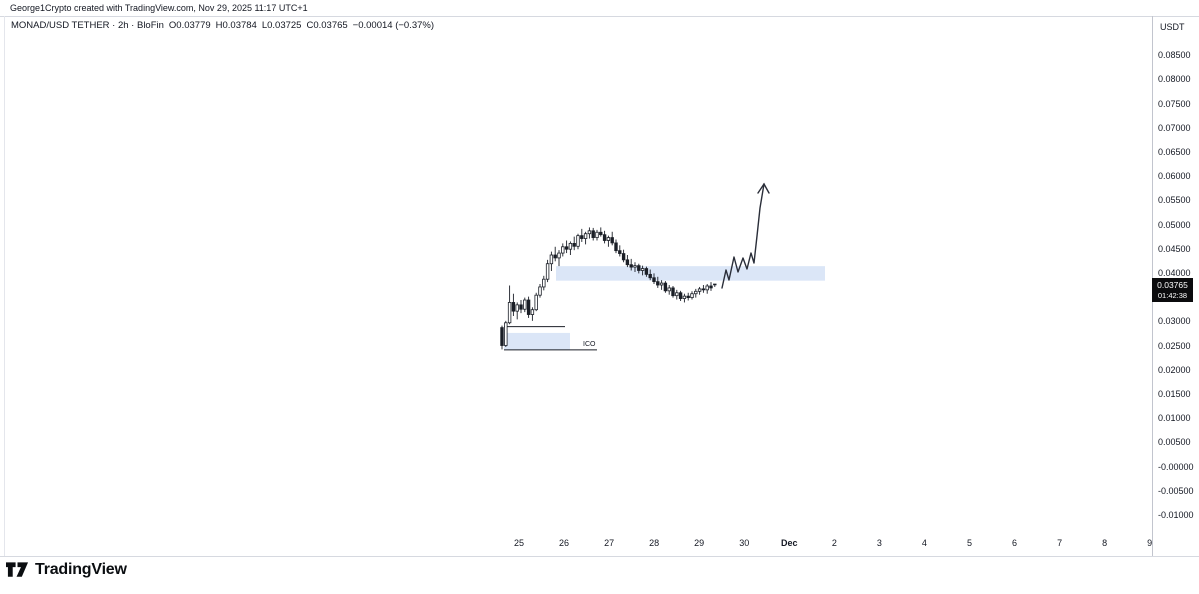  Describe the element at coordinates (189, 25) in the screenshot. I see `ohlc-open: O0.03779` at that location.